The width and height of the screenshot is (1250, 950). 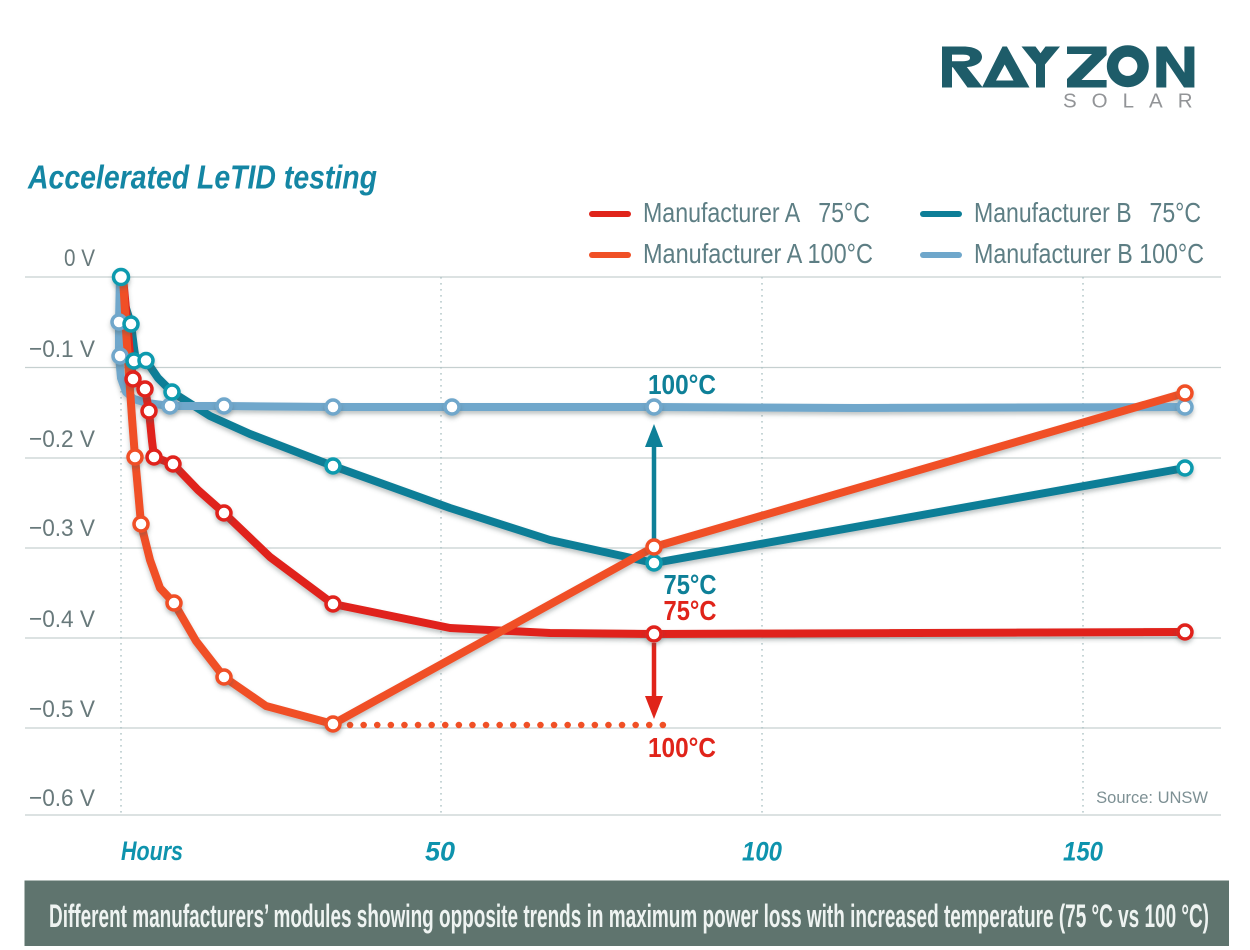 What do you see at coordinates (62, 619) in the screenshot?
I see `svg-text: −0.4 V` at bounding box center [62, 619].